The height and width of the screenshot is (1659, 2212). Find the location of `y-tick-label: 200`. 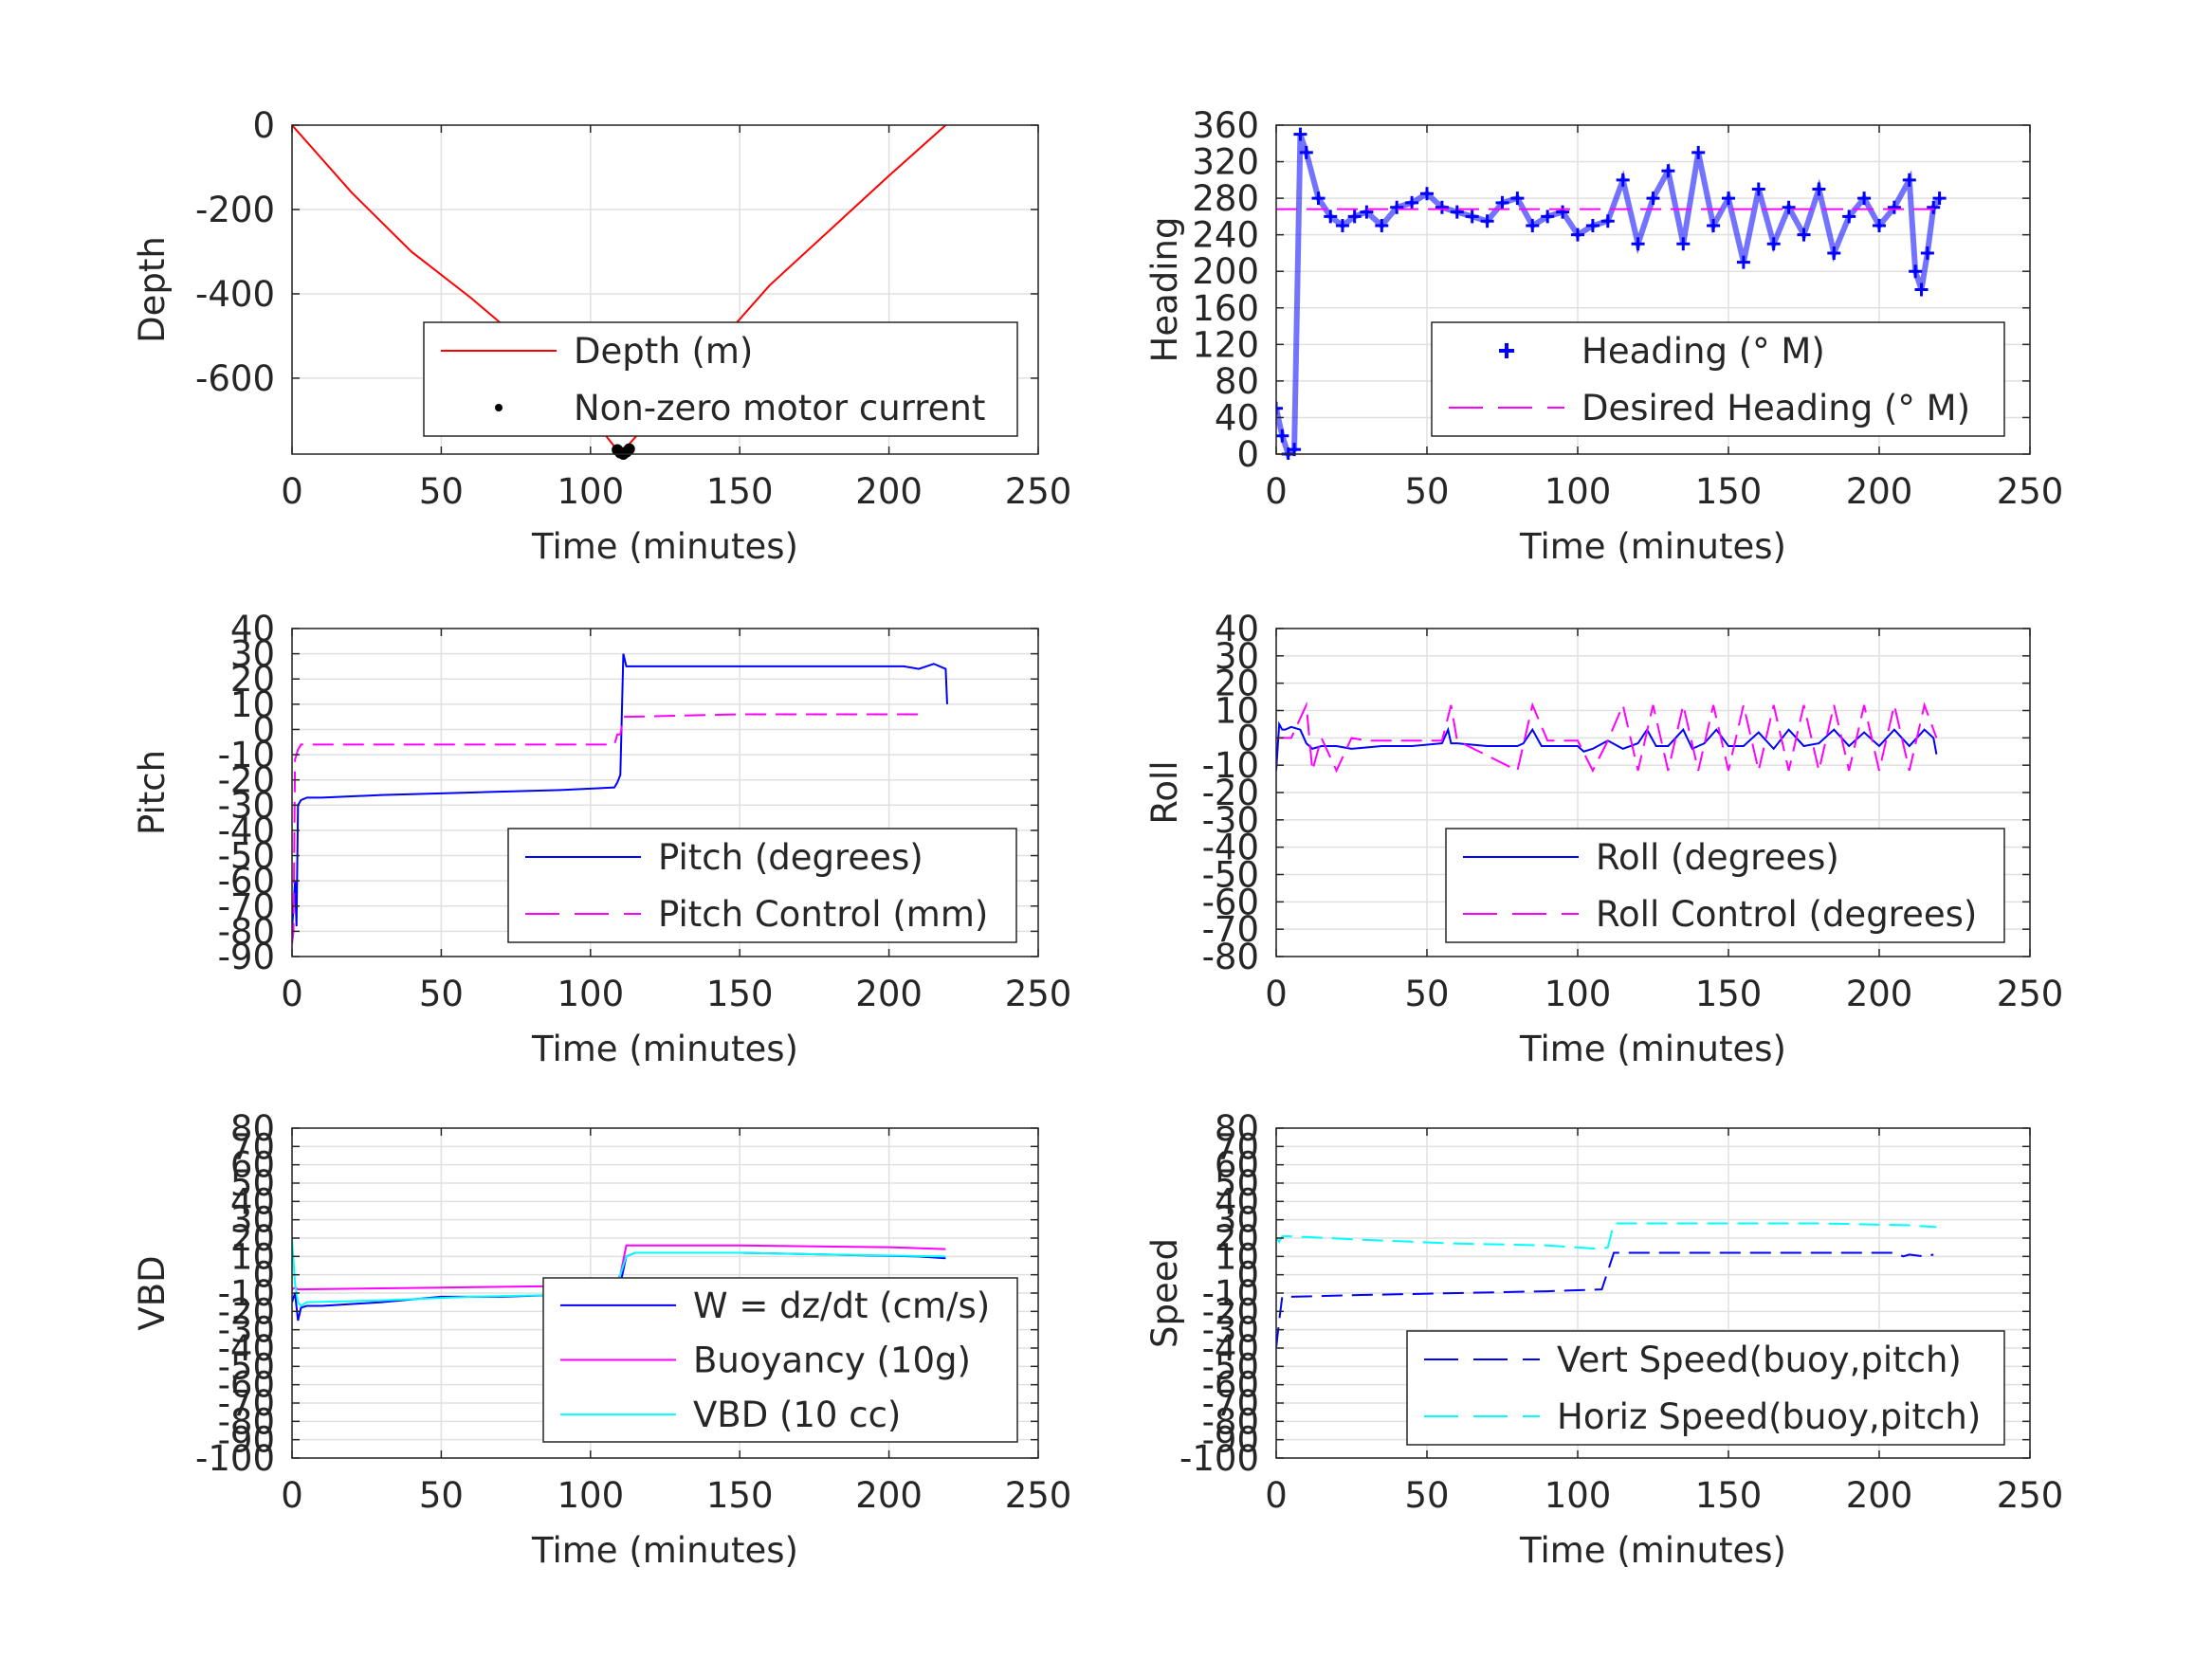

y-tick-label: 200 is located at coordinates (1225, 271).